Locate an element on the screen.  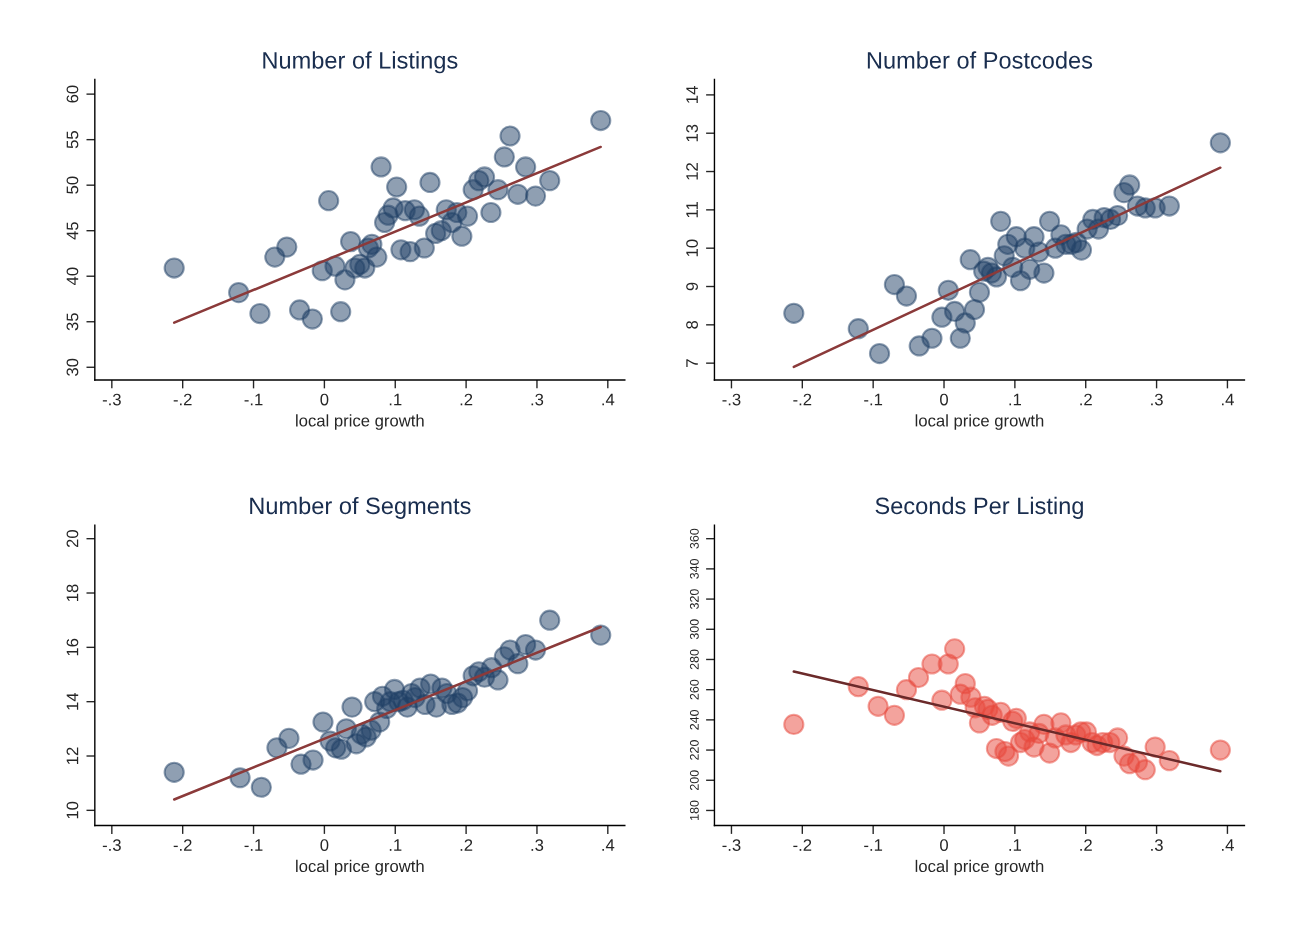
y-tick-label: 35 is located at coordinates (72, 322).